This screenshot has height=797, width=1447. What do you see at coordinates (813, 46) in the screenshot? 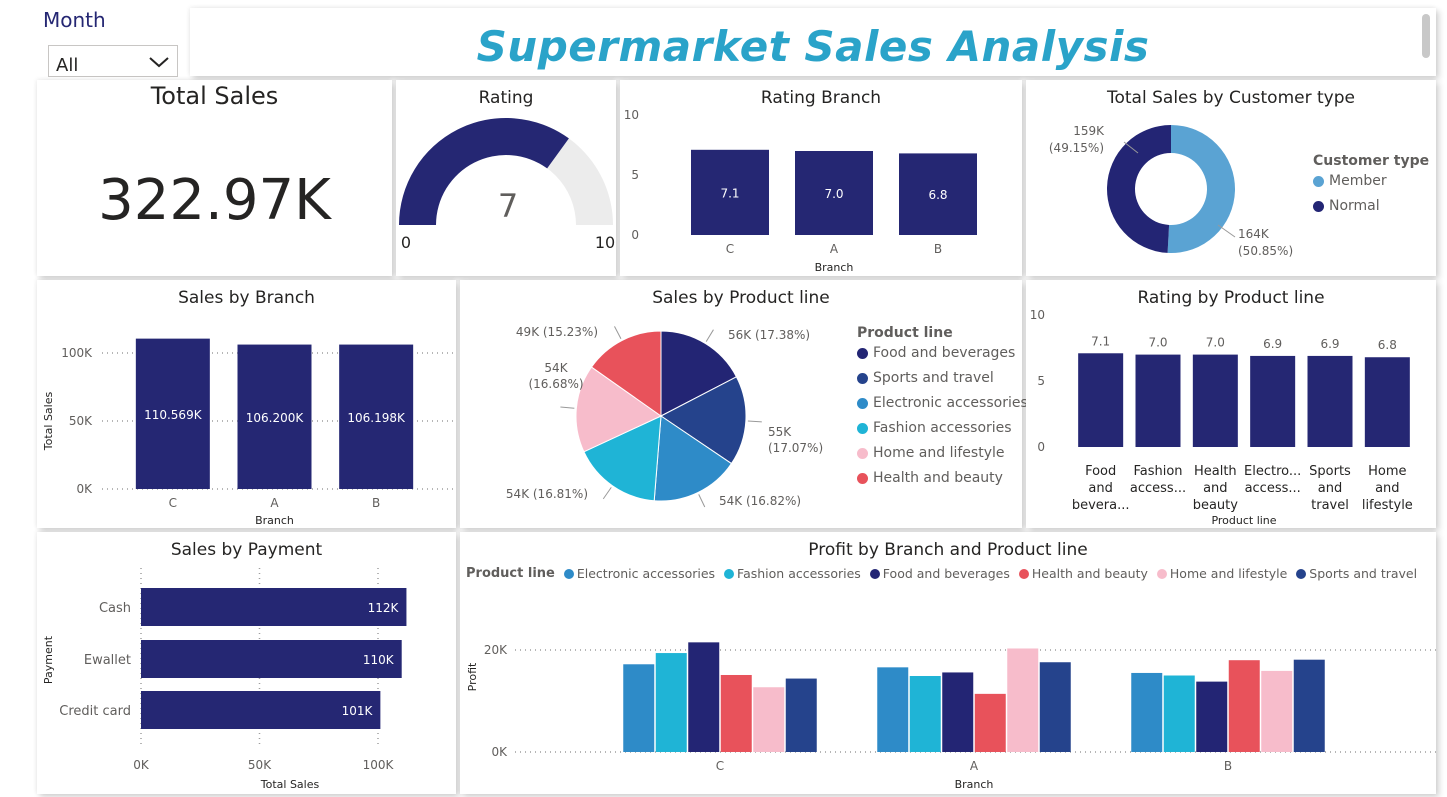
I see `report-title: Supermarket Sales Analysis` at bounding box center [813, 46].